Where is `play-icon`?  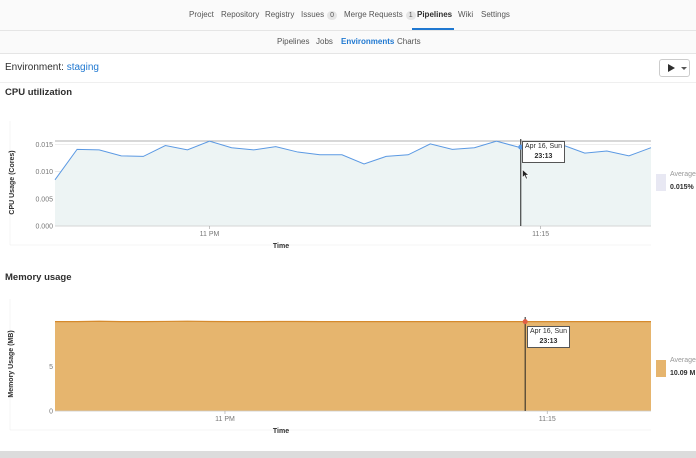
play-icon is located at coordinates (671, 68).